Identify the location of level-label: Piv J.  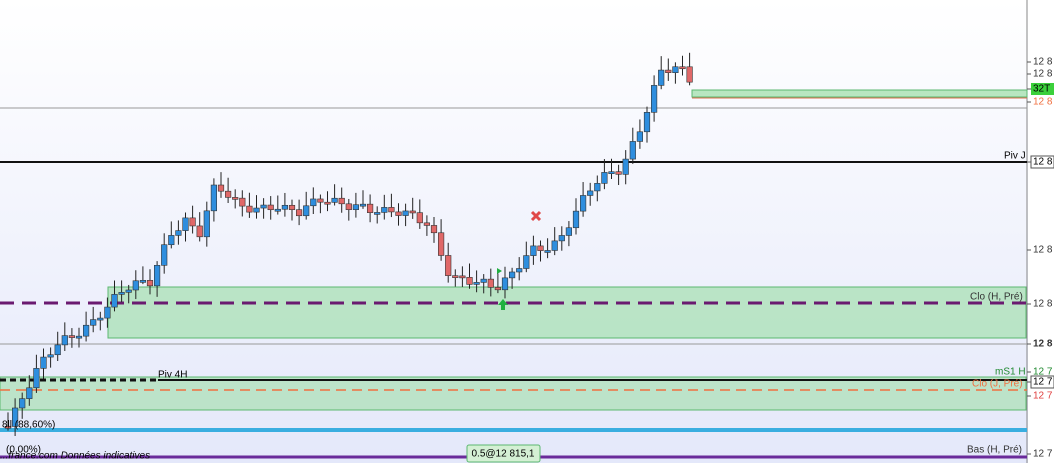
(1015, 156).